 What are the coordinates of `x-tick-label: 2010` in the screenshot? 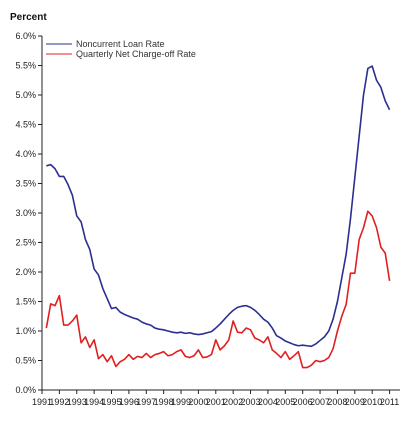 It's located at (372, 402).